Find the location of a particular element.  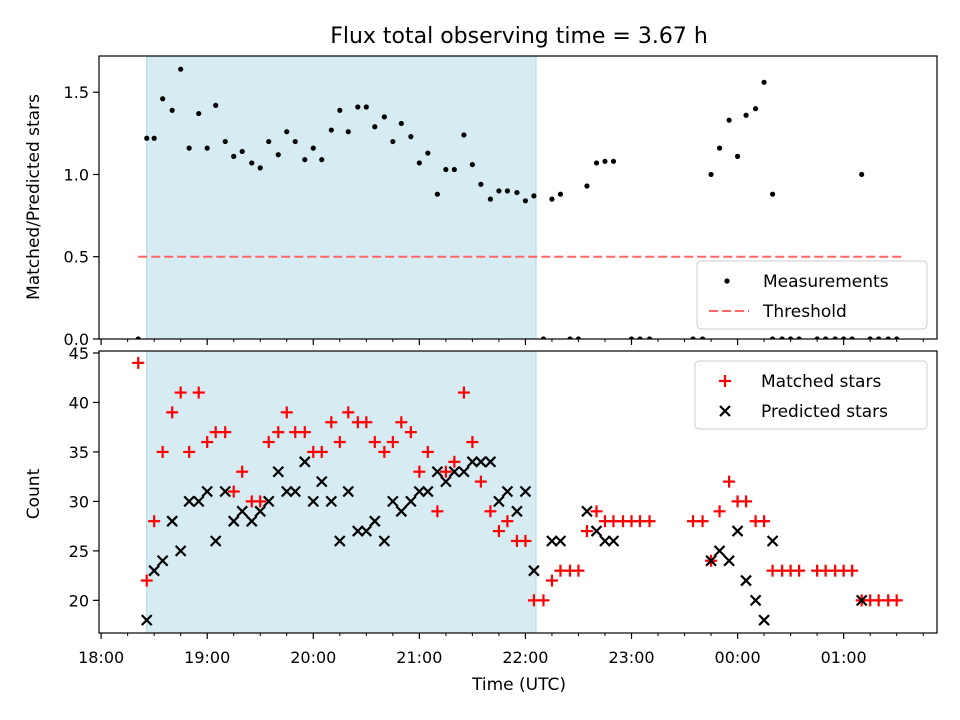

legend-swatch-predicted-stars is located at coordinates (725, 411).